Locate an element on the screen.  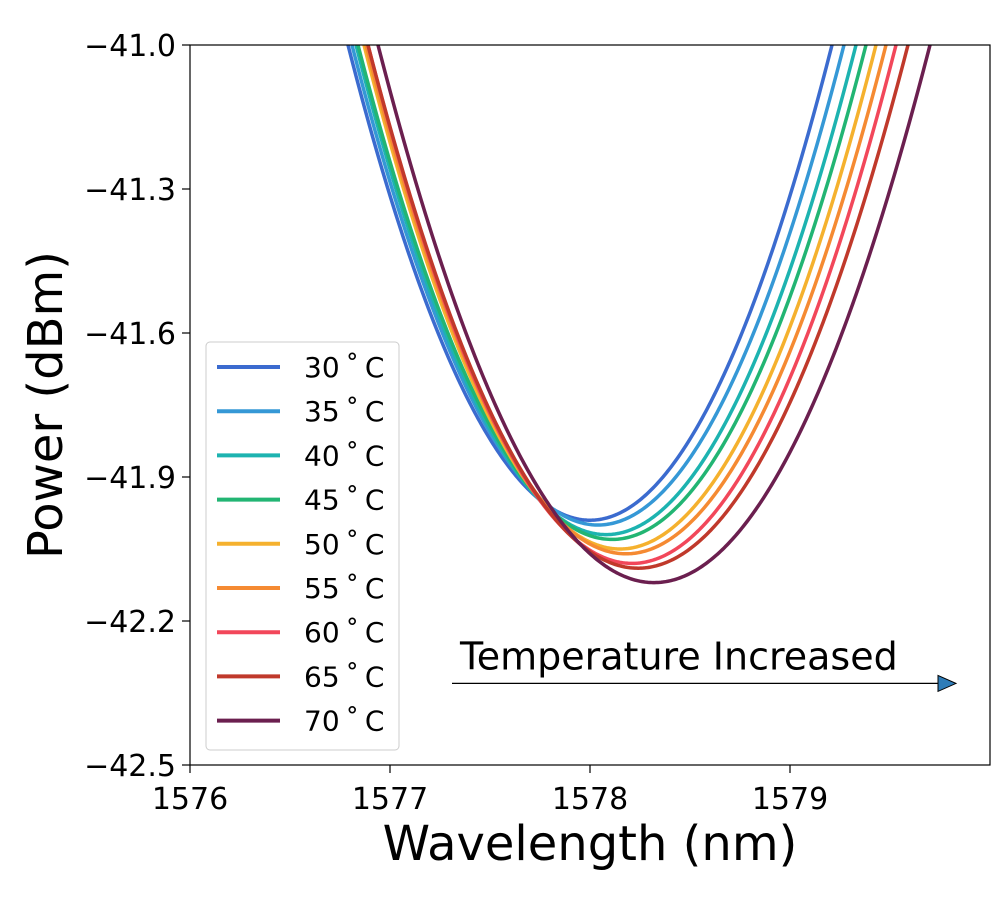
x-axis-ticks: 1576 1577 1578 1579 is located at coordinates (490, 791).